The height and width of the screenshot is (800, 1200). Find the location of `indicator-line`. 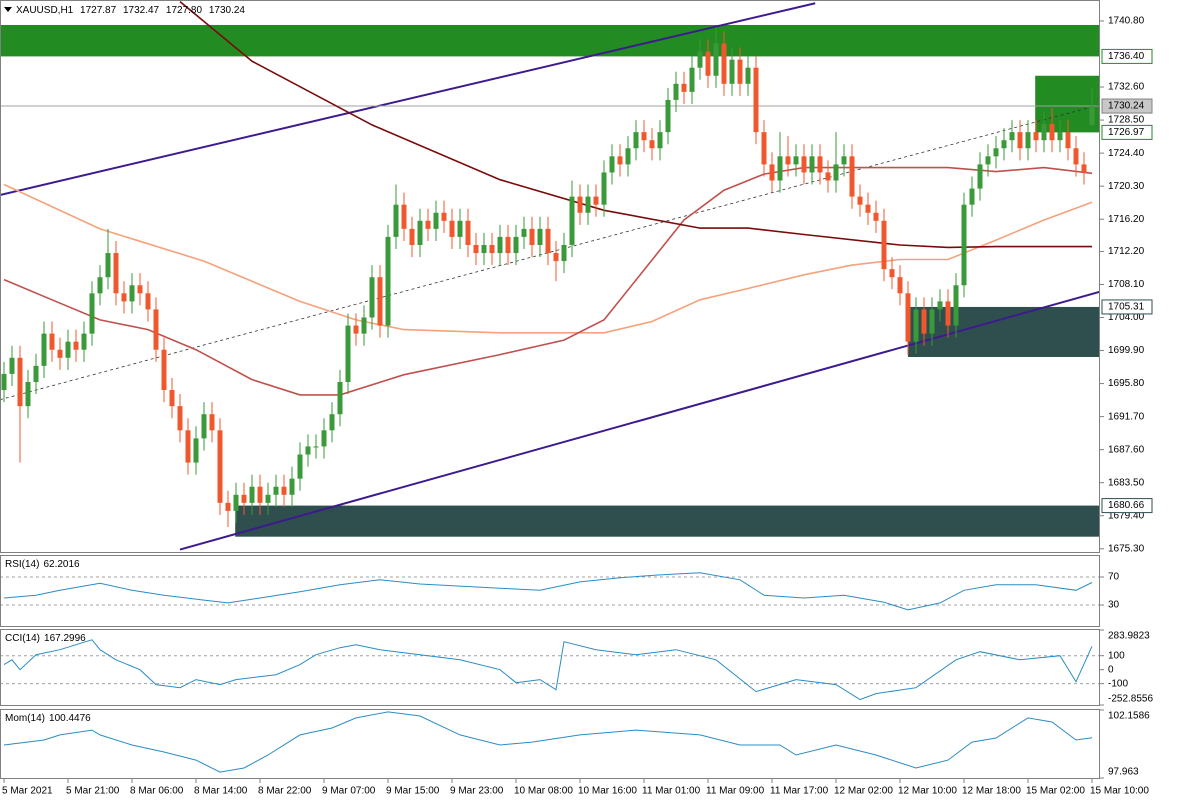

indicator-line is located at coordinates (548, 670).